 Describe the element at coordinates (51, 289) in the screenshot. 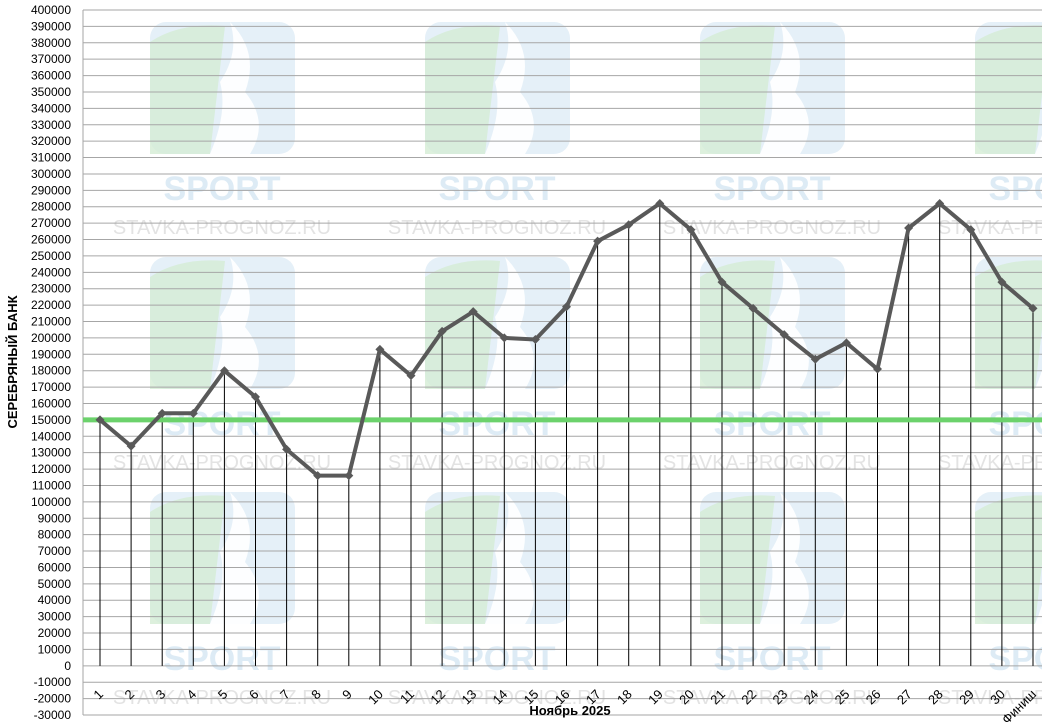

I see `y-tick-label: 230000` at that location.